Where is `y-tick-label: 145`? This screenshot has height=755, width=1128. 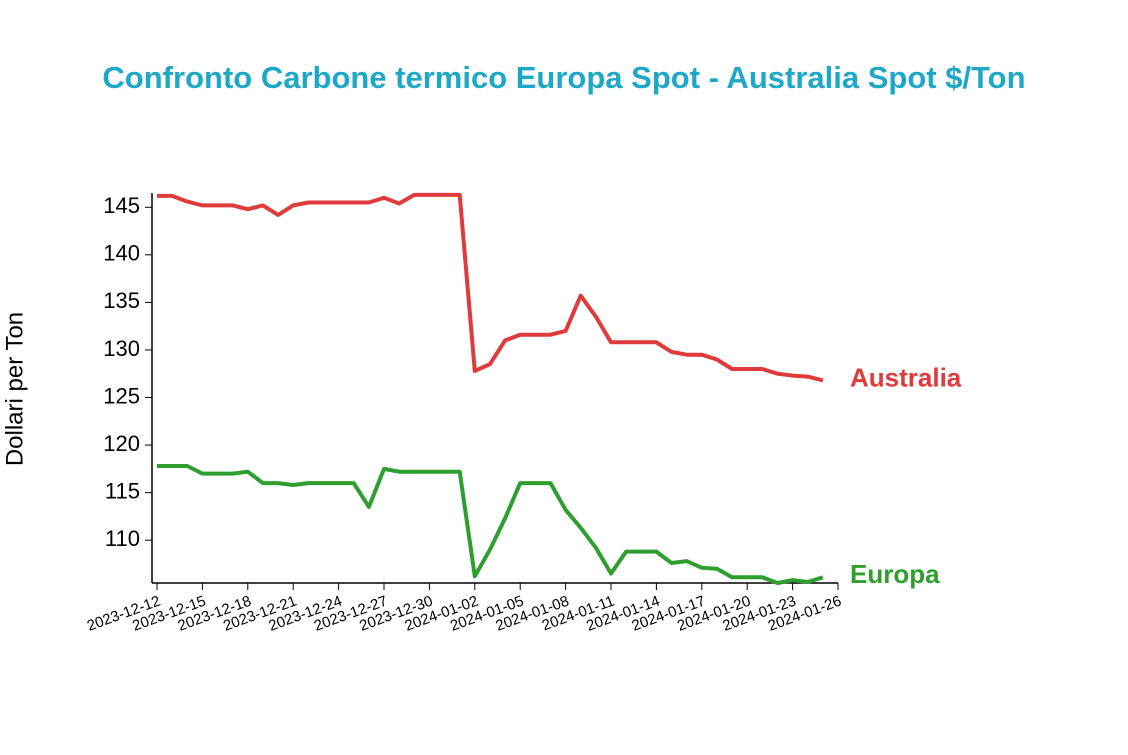
y-tick-label: 145 is located at coordinates (121, 205).